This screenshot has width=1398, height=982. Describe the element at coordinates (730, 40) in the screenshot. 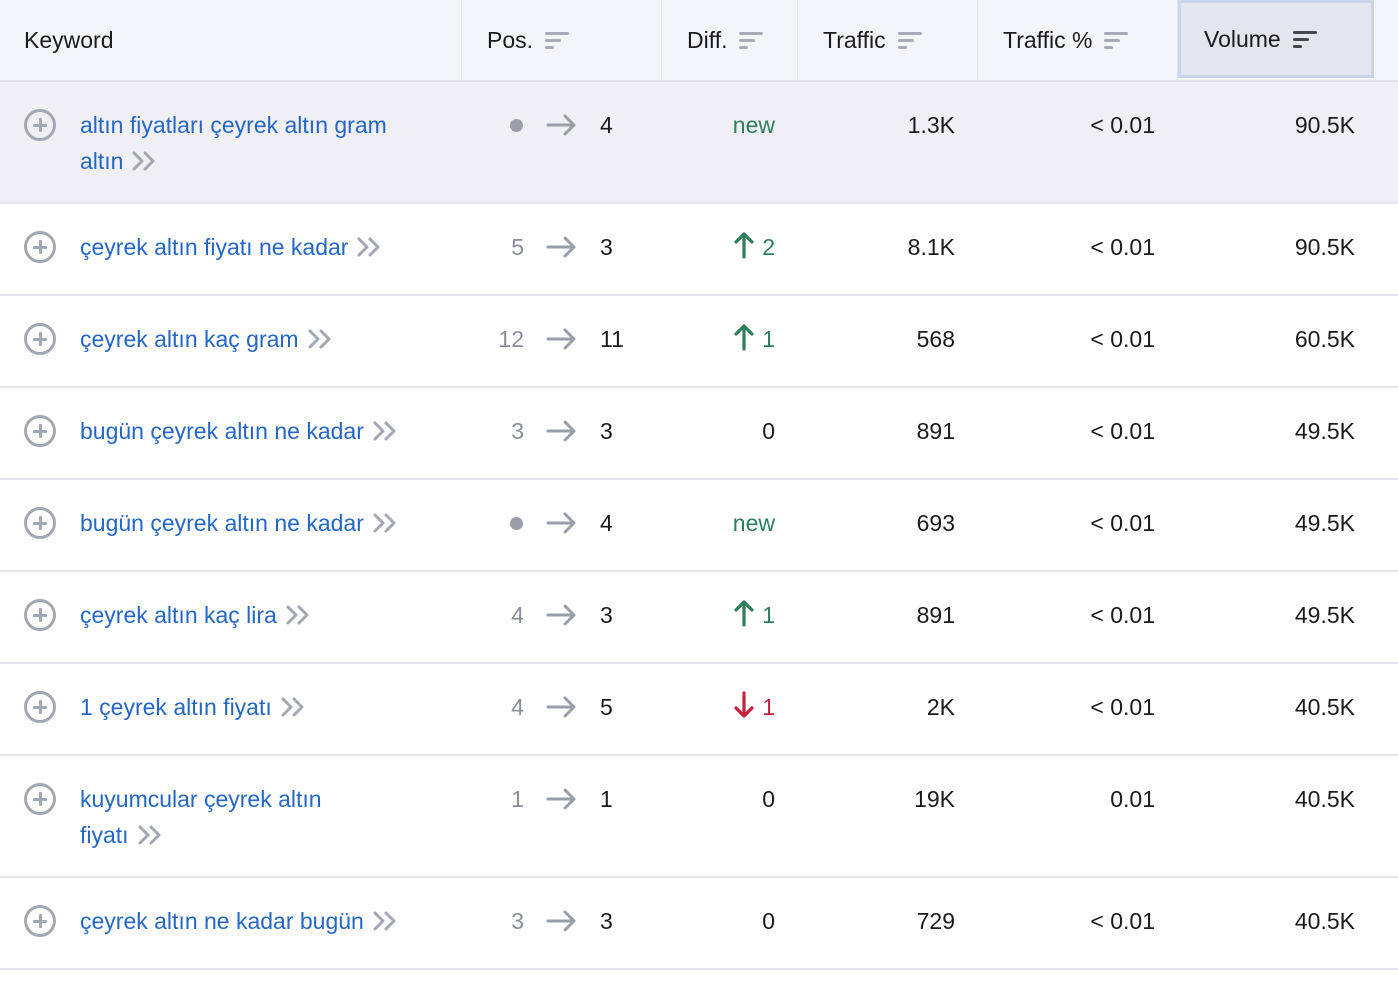

I see `column-header-diff: Diff.` at that location.